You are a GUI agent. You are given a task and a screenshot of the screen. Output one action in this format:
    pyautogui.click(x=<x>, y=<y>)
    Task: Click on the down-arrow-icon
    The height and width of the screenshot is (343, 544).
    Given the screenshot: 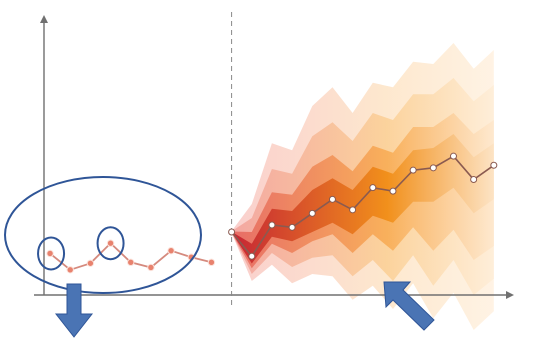 What is the action you would take?
    pyautogui.click(x=74, y=310)
    